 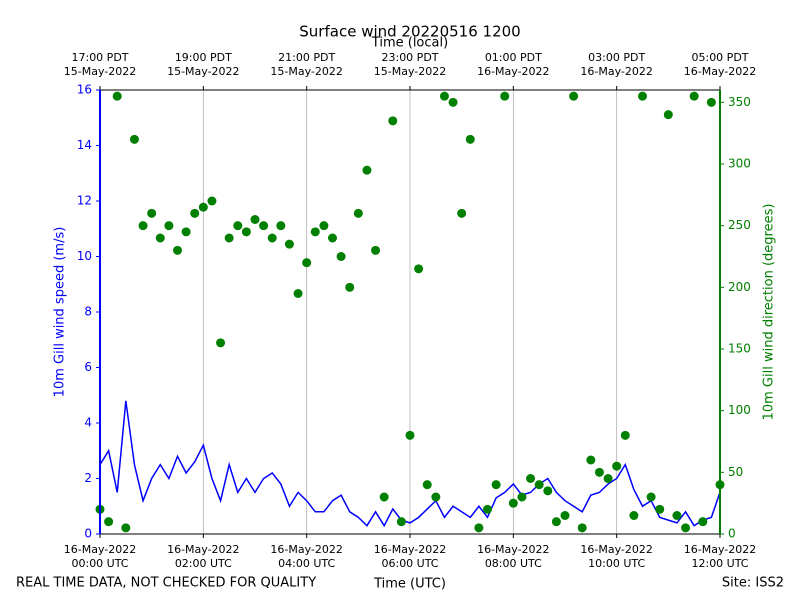 What do you see at coordinates (84, 90) in the screenshot?
I see `y-tick-label: 16` at bounding box center [84, 90].